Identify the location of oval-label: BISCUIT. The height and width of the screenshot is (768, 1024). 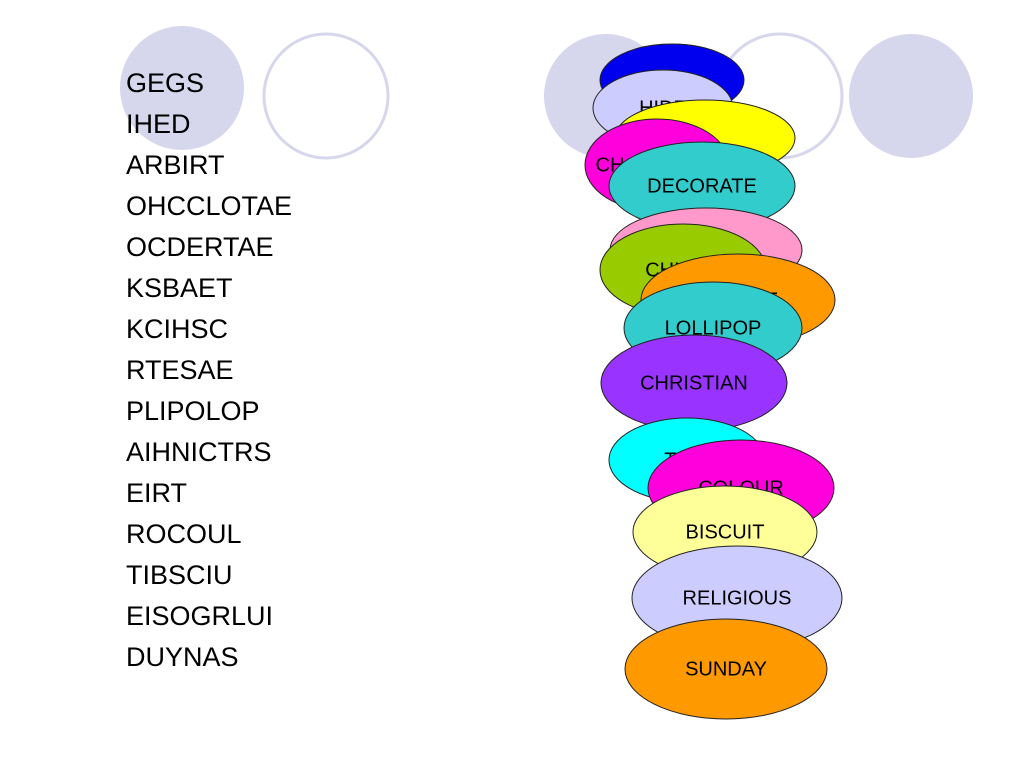
(725, 532).